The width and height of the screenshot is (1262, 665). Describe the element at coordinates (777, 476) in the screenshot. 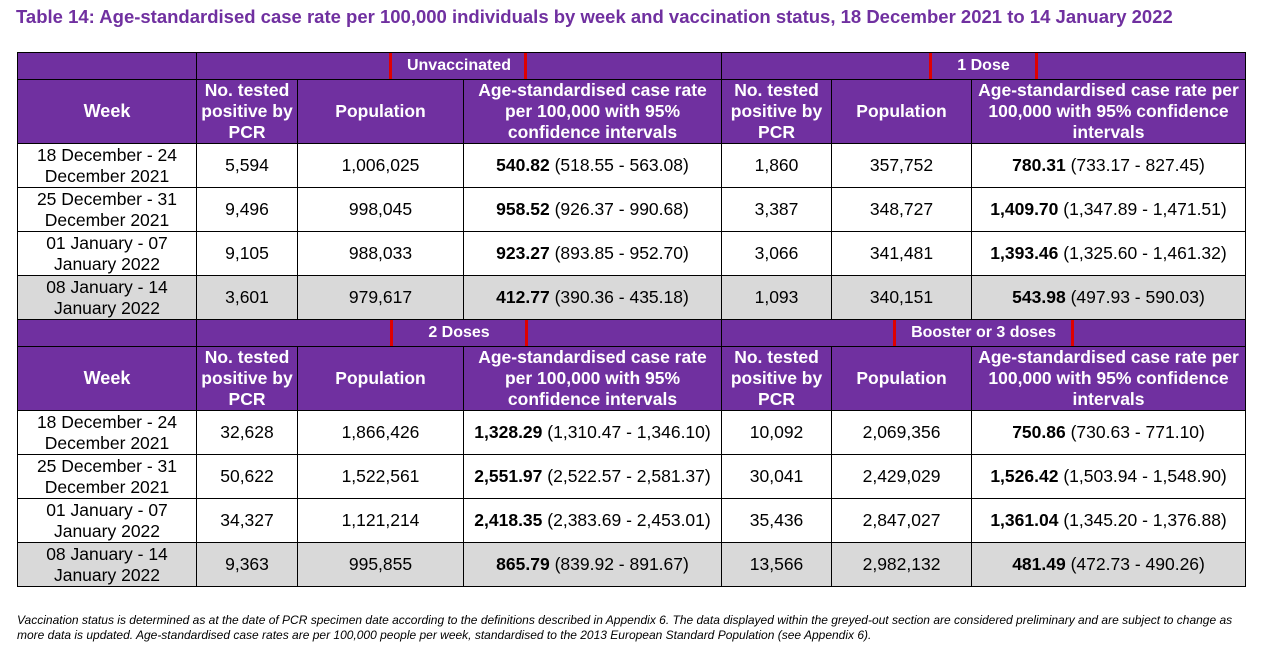

I see `tested-cell: 30,041` at that location.